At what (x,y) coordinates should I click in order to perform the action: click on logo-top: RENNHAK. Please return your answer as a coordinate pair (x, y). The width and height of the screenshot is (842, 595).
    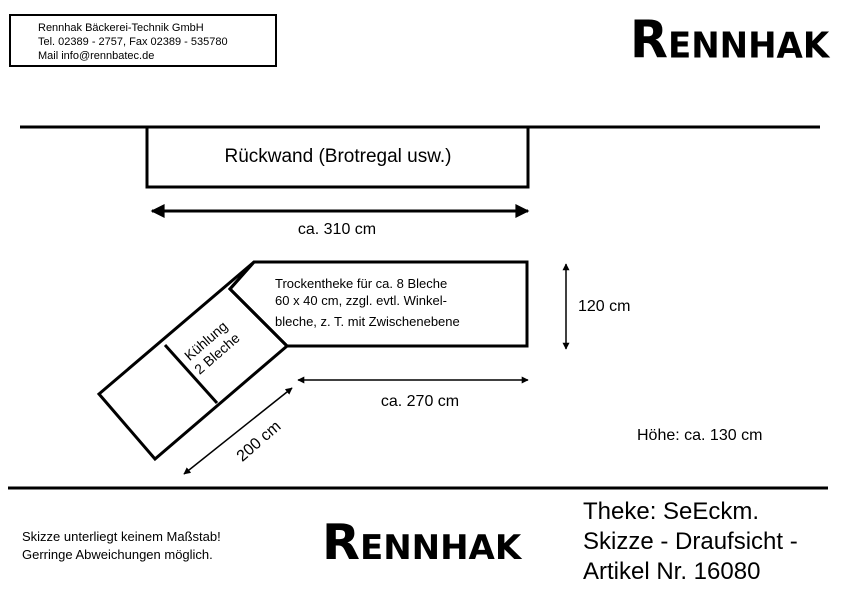
    Looking at the image, I should click on (729, 42).